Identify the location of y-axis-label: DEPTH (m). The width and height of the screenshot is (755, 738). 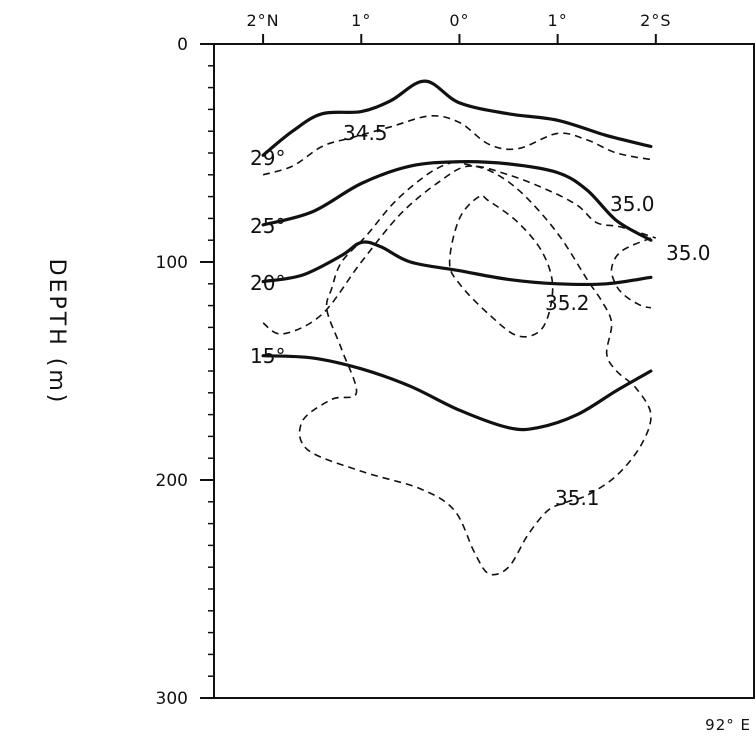
(56, 332).